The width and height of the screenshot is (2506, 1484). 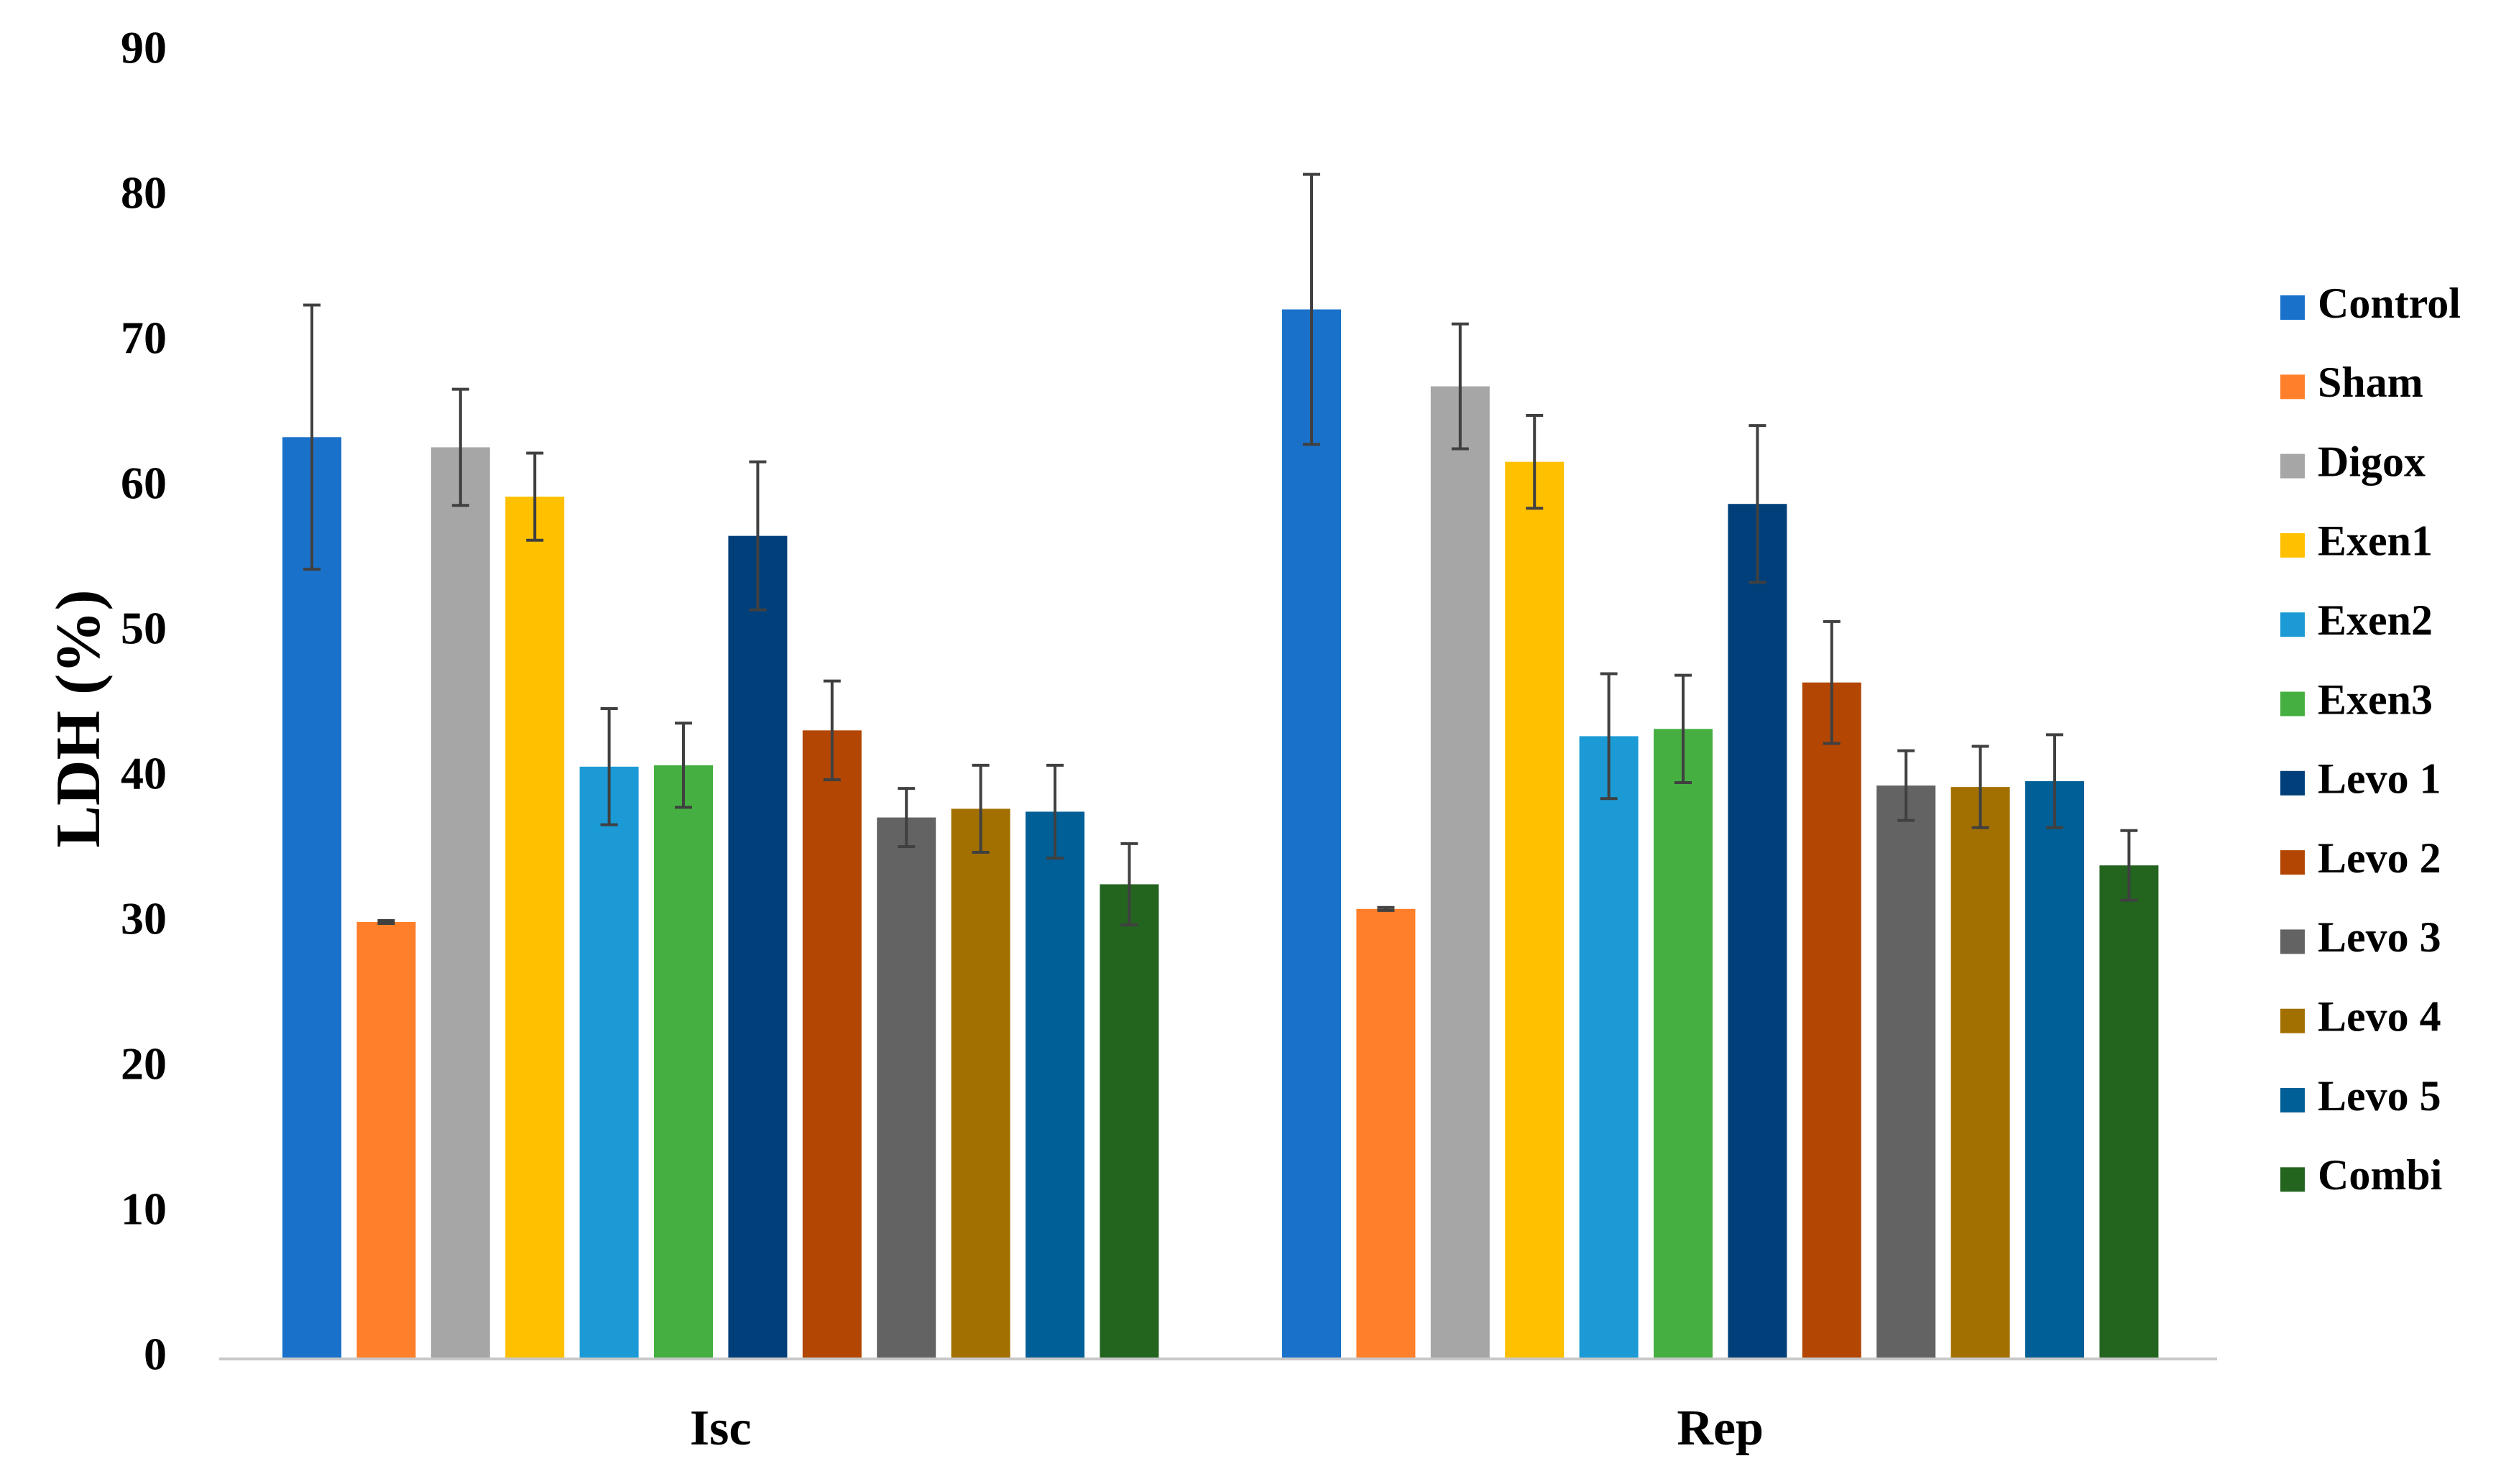 What do you see at coordinates (981, 809) in the screenshot?
I see `error-bar-levo-4-isc` at bounding box center [981, 809].